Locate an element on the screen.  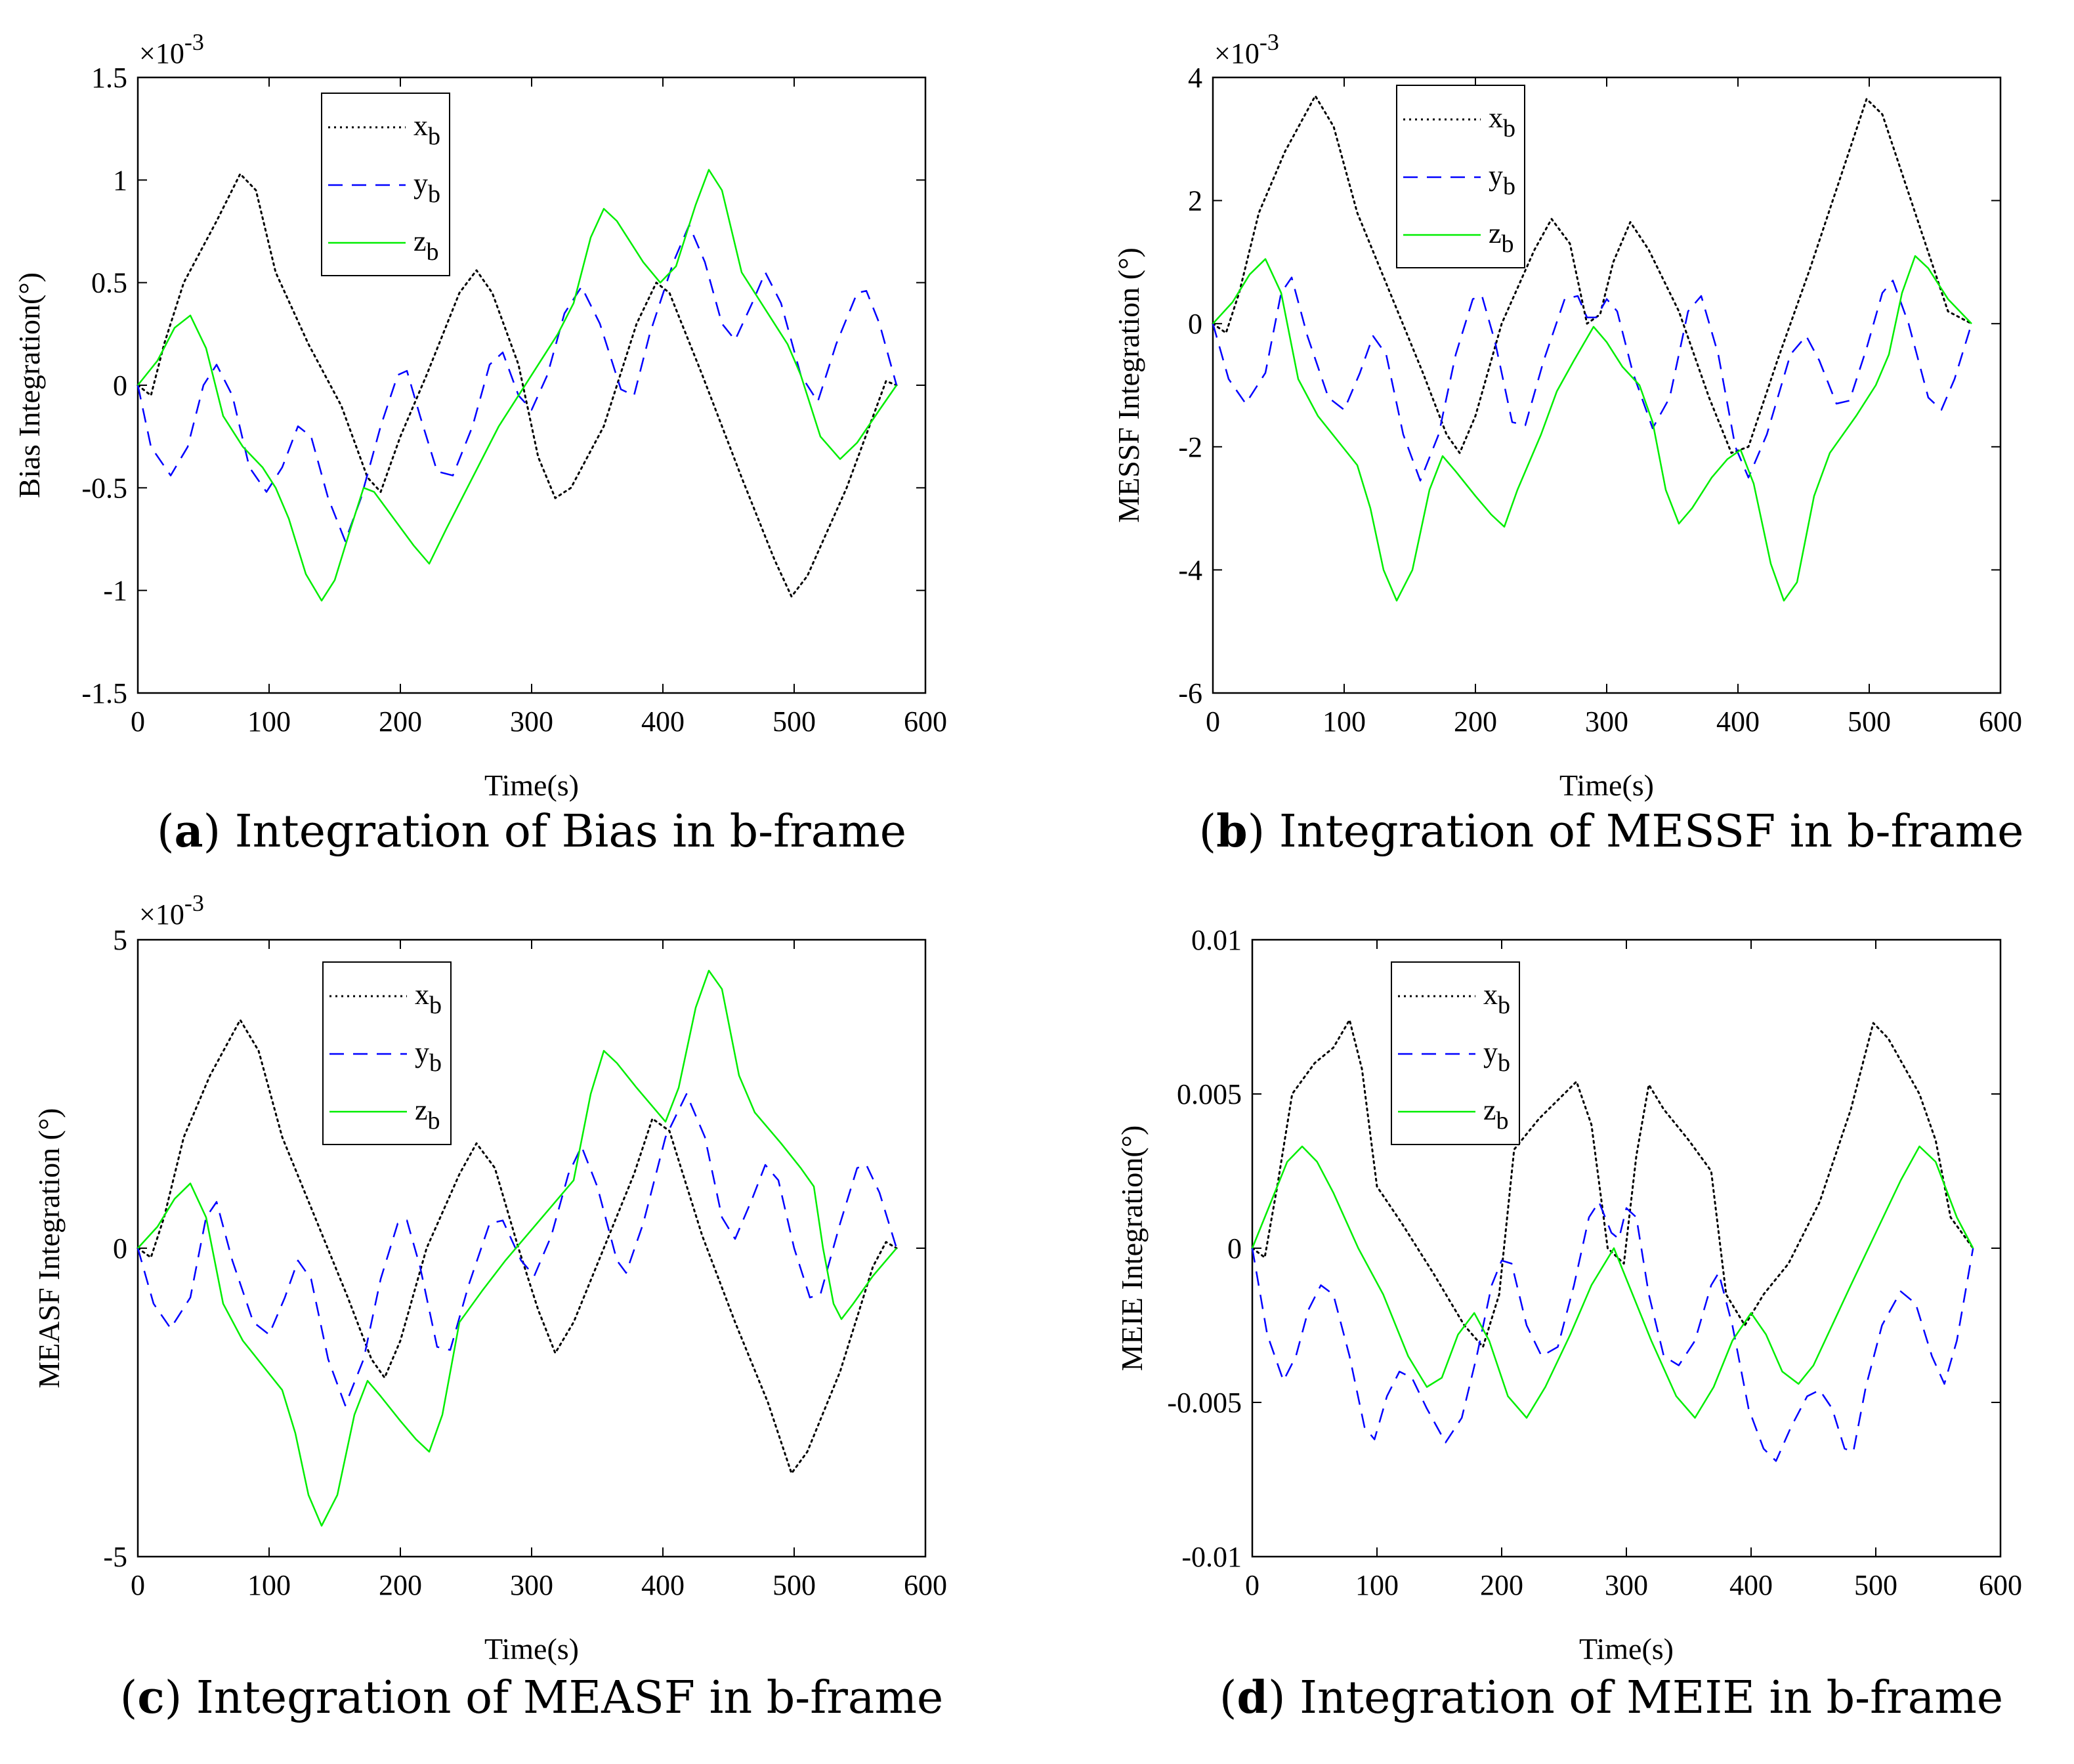
y-axis-title: Bias Integration(°) is located at coordinates (29, 385).